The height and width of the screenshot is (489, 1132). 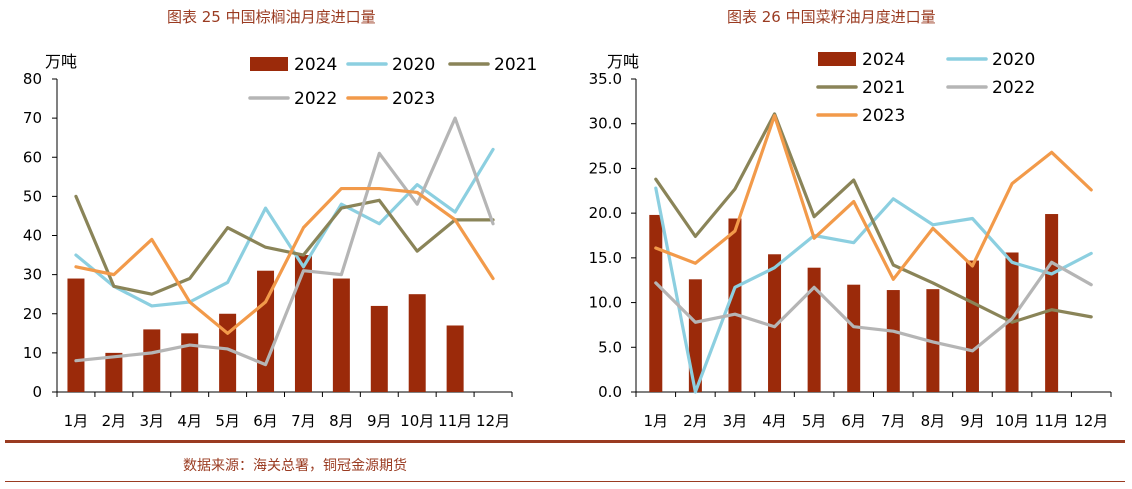 I want to click on y-tick-label: 10, so click(x=32, y=353).